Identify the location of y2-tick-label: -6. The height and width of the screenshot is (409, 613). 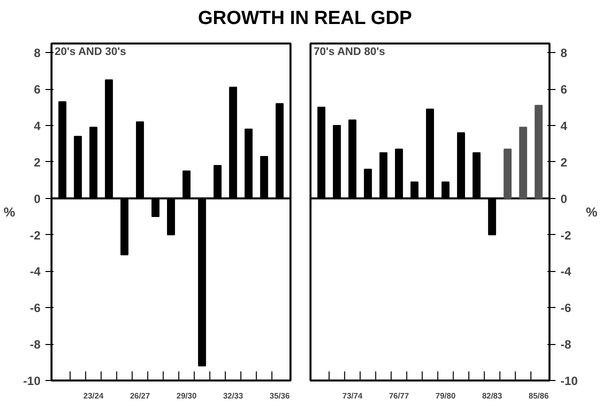
(566, 308).